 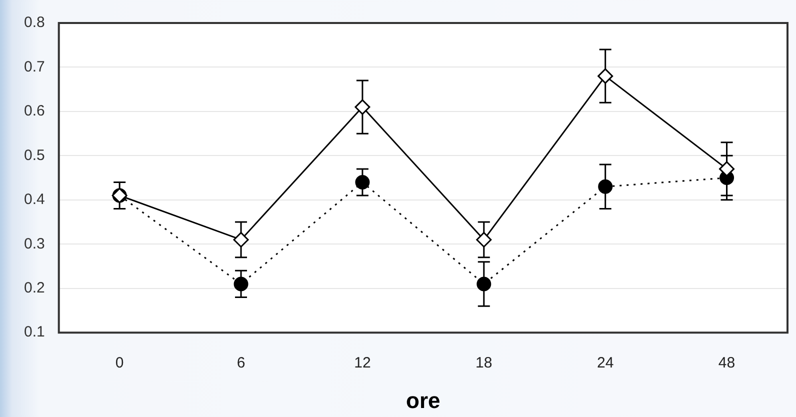 I want to click on y-tick-label: 0.3, so click(x=34, y=243).